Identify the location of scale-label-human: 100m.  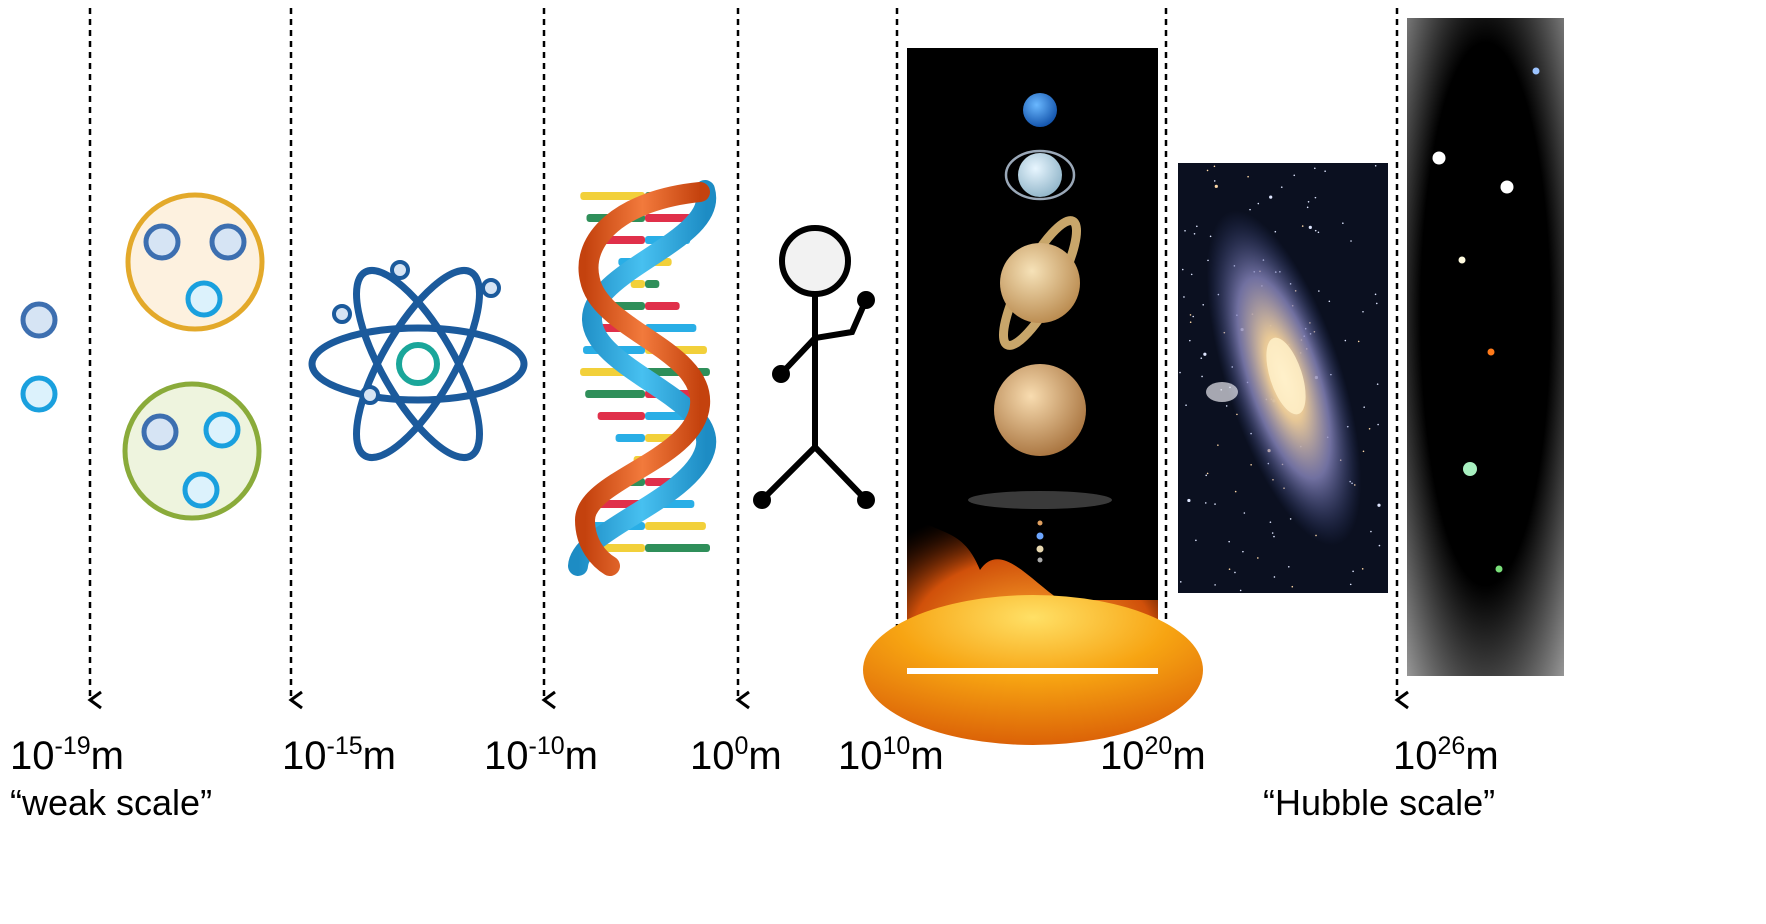
(736, 756).